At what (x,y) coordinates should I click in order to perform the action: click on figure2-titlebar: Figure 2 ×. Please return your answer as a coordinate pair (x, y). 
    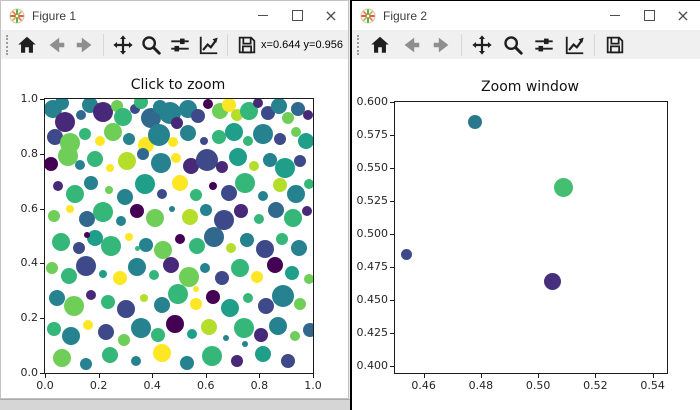
    Looking at the image, I should click on (526, 15).